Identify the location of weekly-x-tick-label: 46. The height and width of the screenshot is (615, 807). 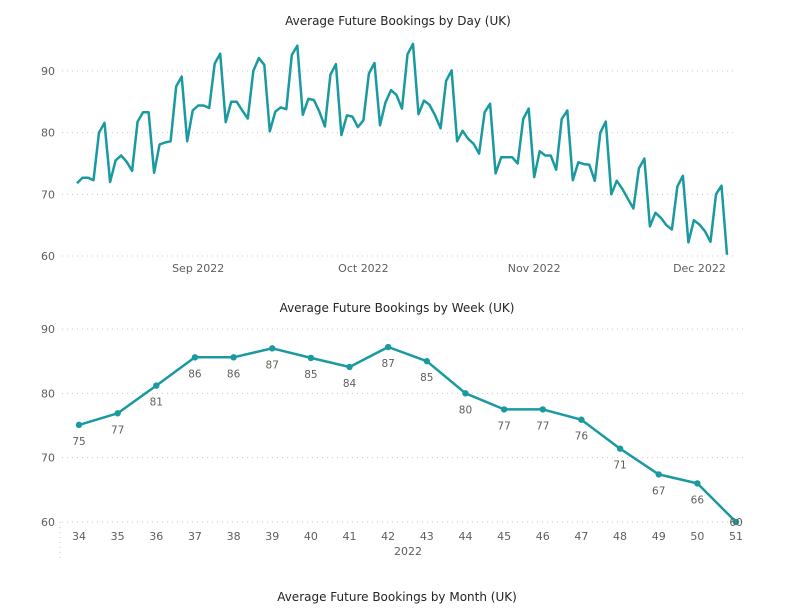
(543, 536).